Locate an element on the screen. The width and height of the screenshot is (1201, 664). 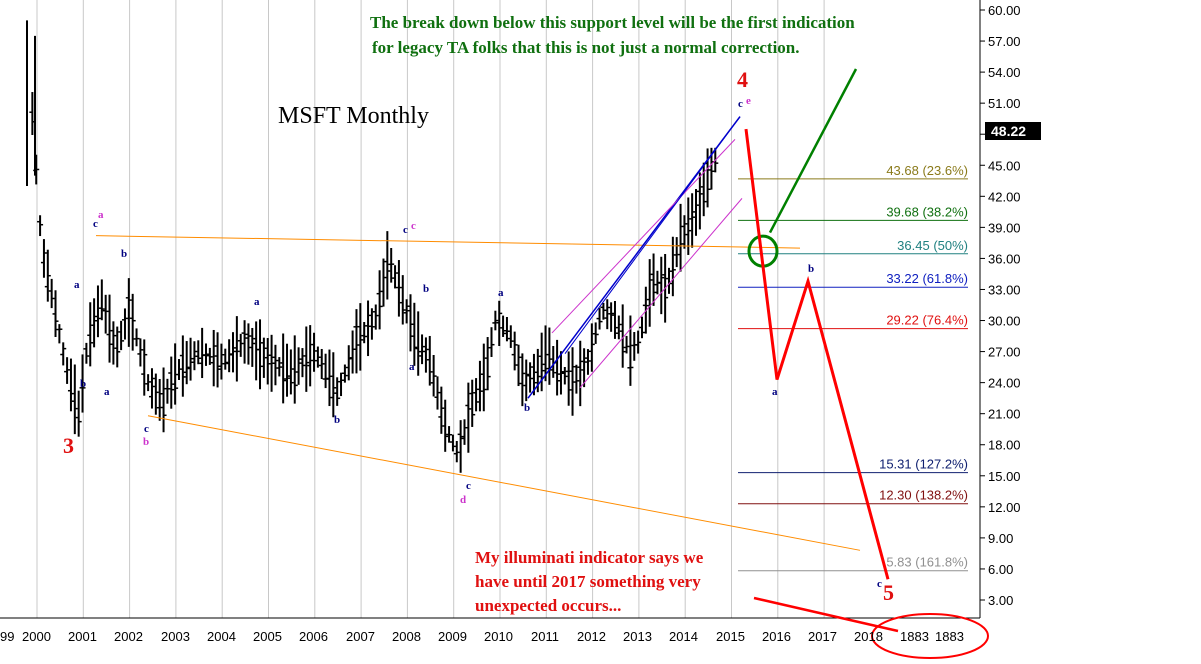
support-line is located at coordinates (448, 242).